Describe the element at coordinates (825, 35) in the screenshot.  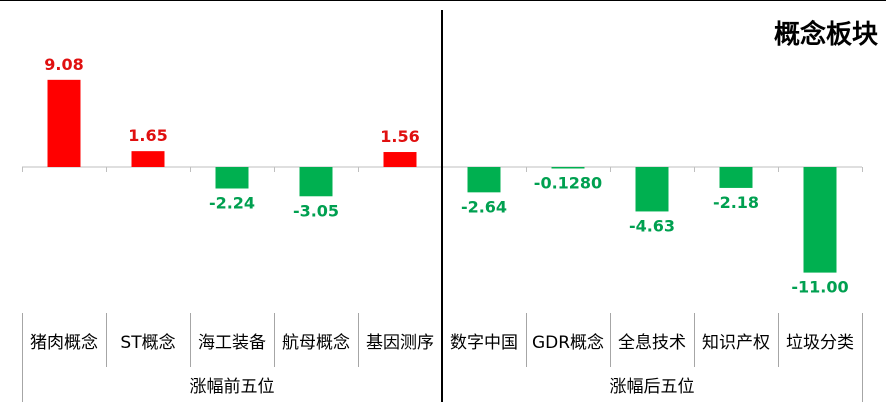
I see `chart-title: 概念板块` at that location.